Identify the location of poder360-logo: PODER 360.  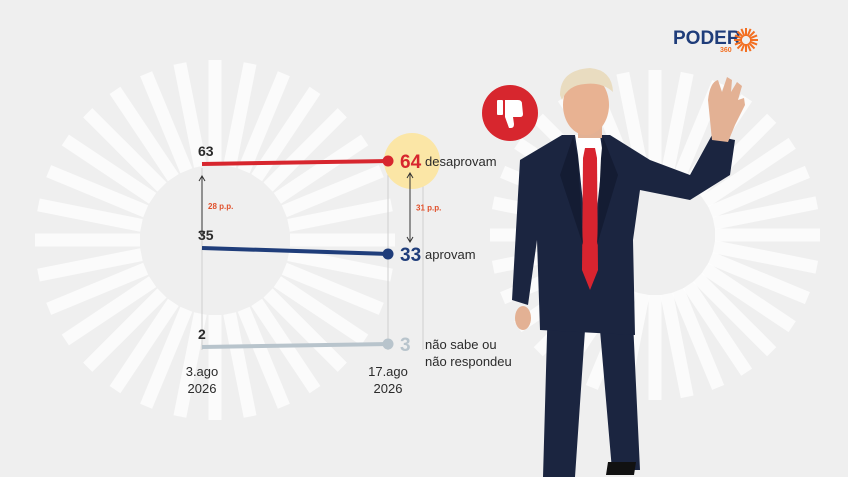
(715, 41).